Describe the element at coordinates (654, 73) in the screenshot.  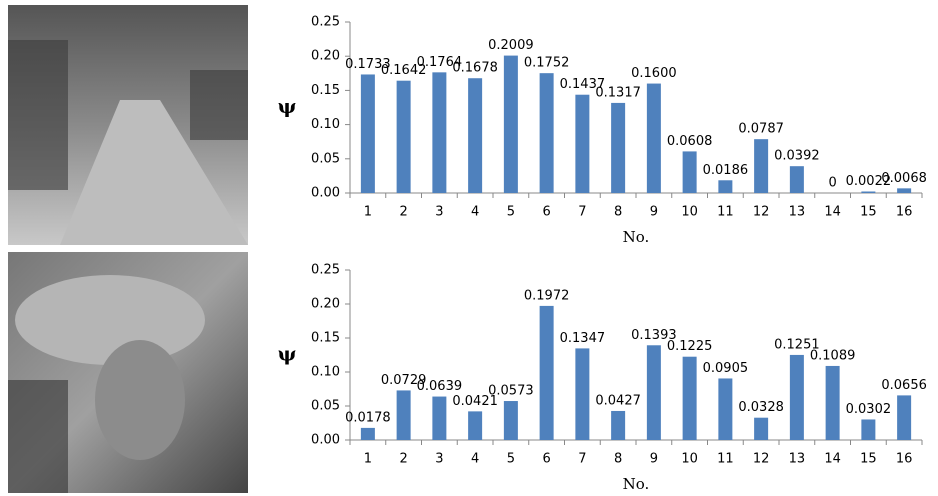
I see `value-label: 0.1600` at that location.